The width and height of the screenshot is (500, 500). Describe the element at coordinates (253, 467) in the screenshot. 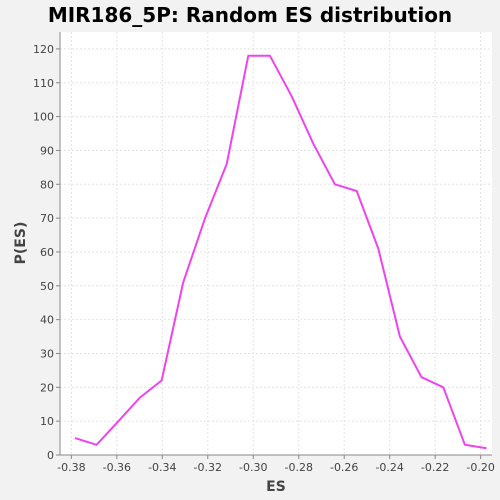

I see `x-tick-label: -0.30` at that location.